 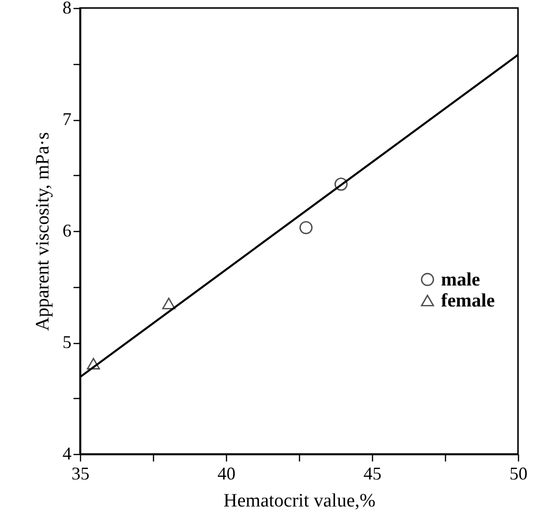 I want to click on x-tick-label: 40, so click(x=227, y=474).